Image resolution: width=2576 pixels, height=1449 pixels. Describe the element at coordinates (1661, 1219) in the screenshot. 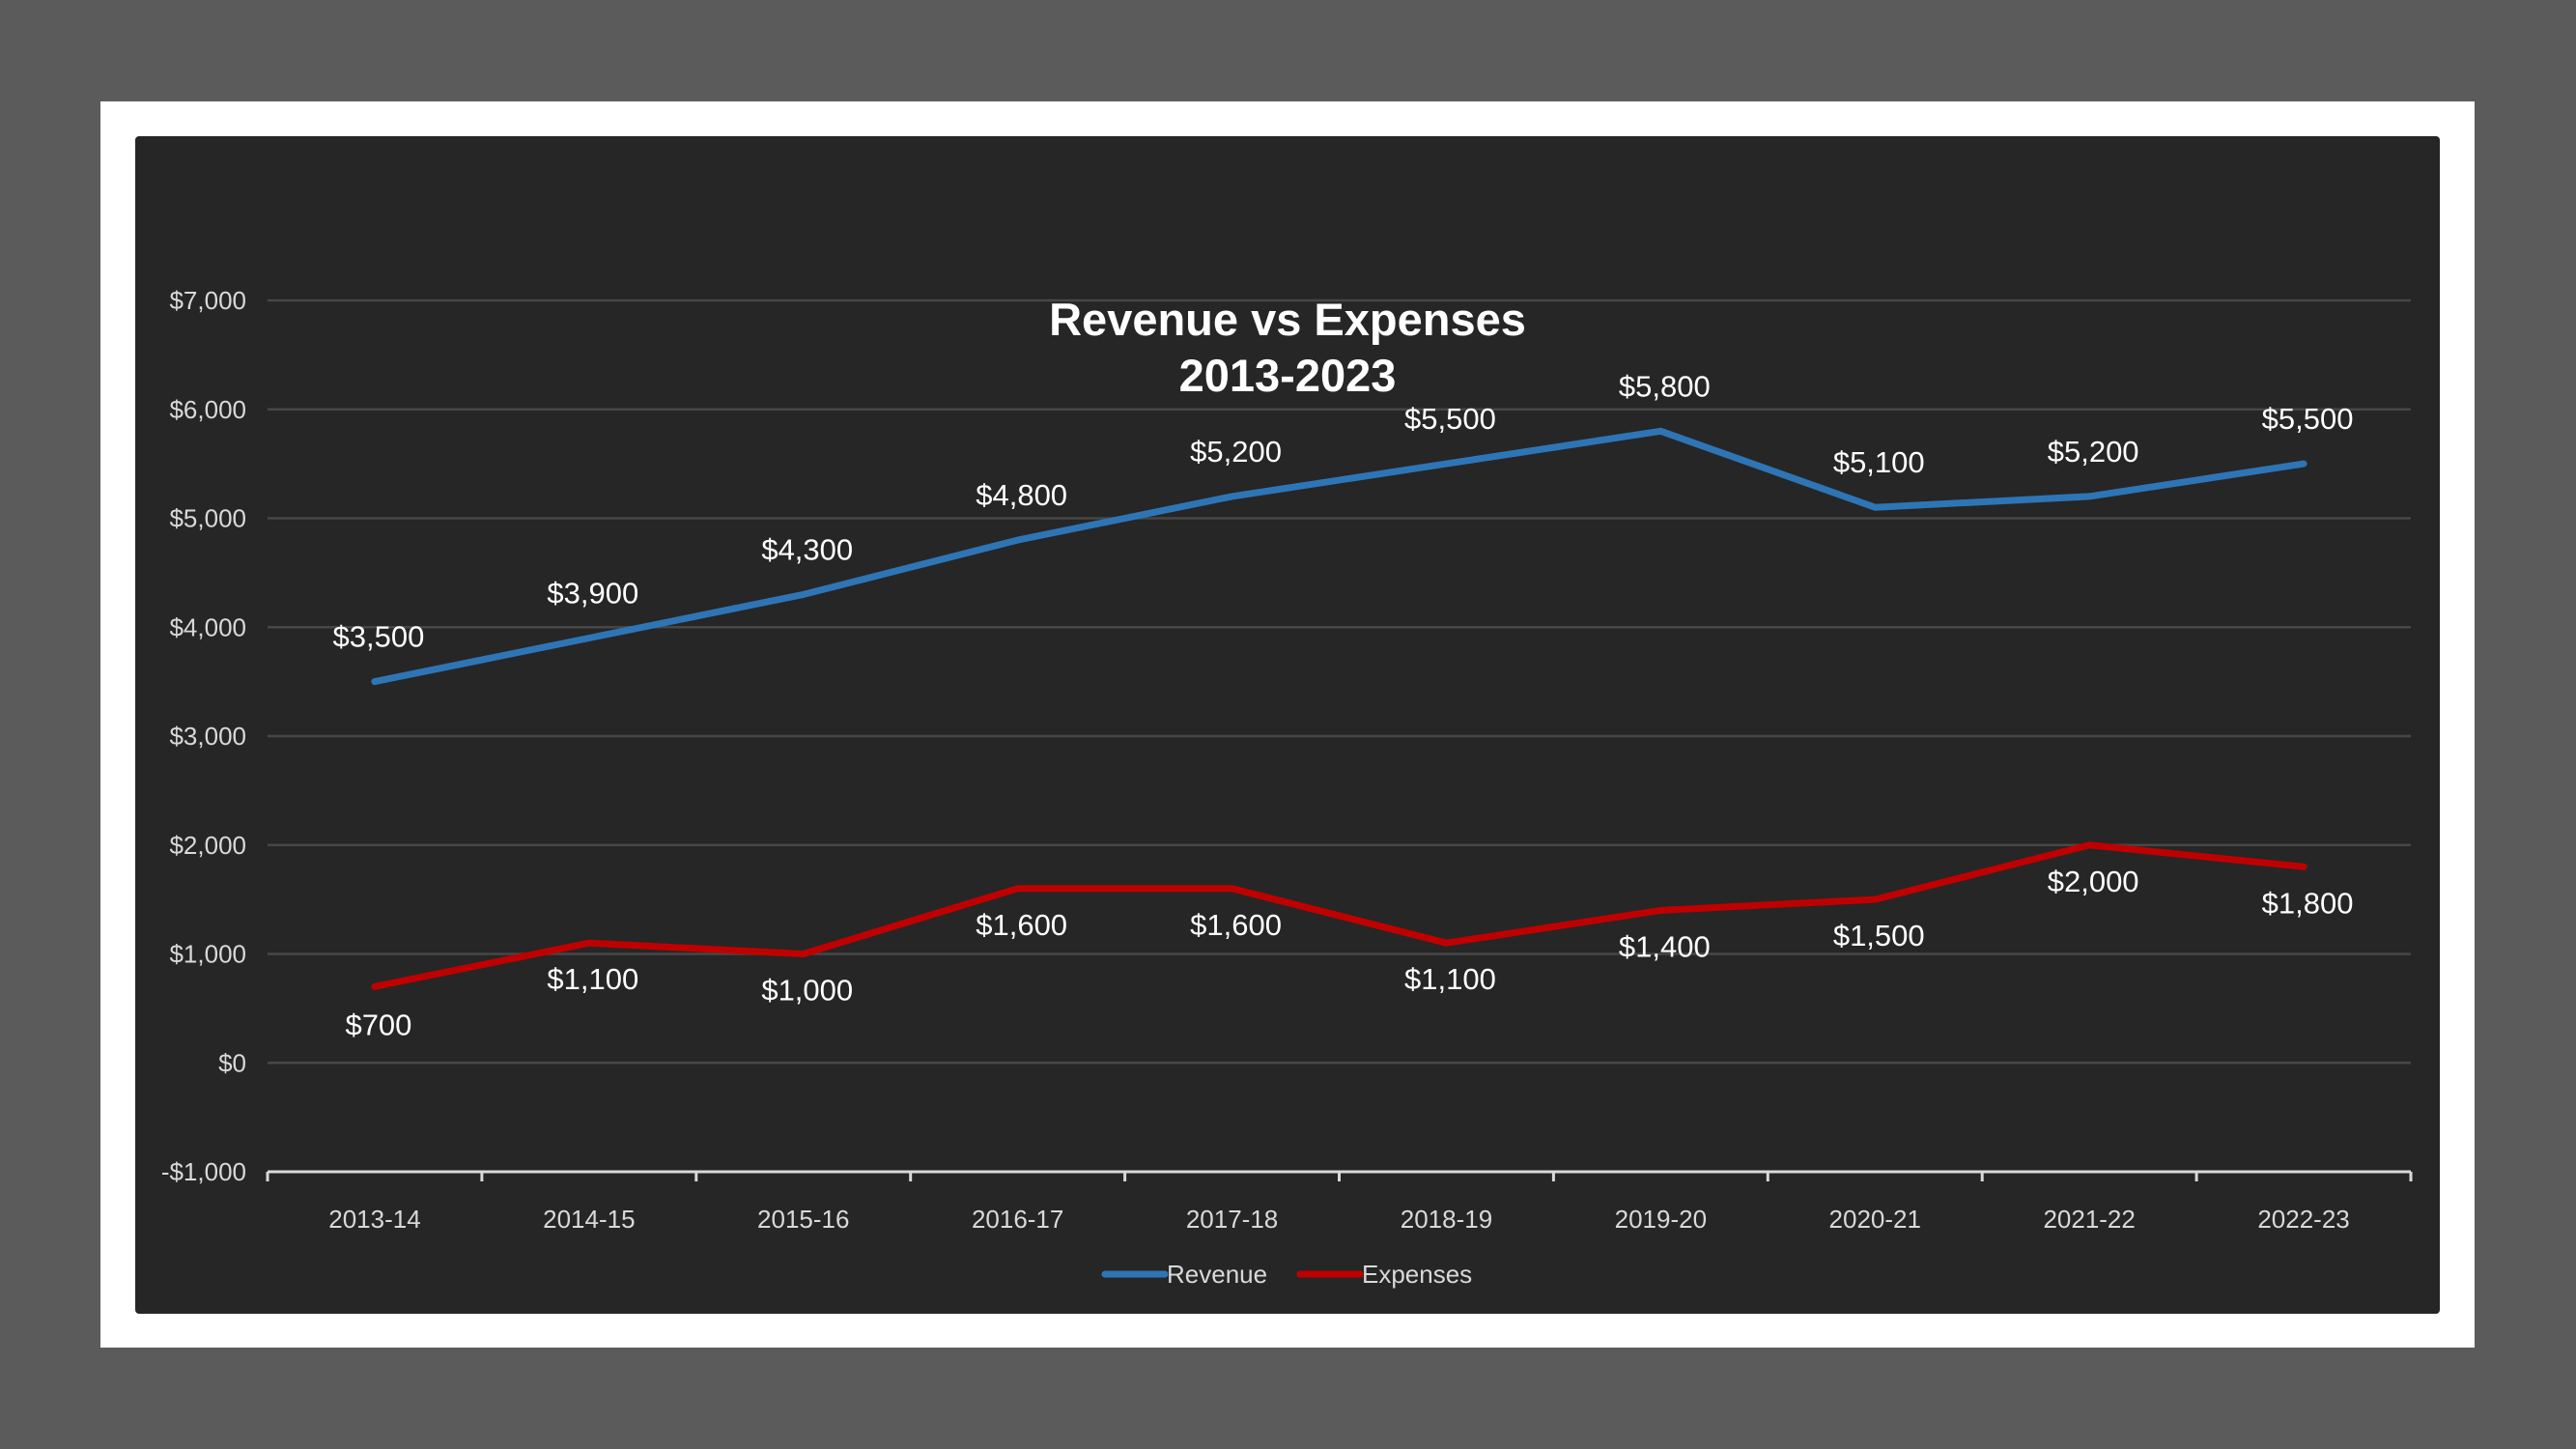

I see `x-tick-label: 2019-20` at that location.